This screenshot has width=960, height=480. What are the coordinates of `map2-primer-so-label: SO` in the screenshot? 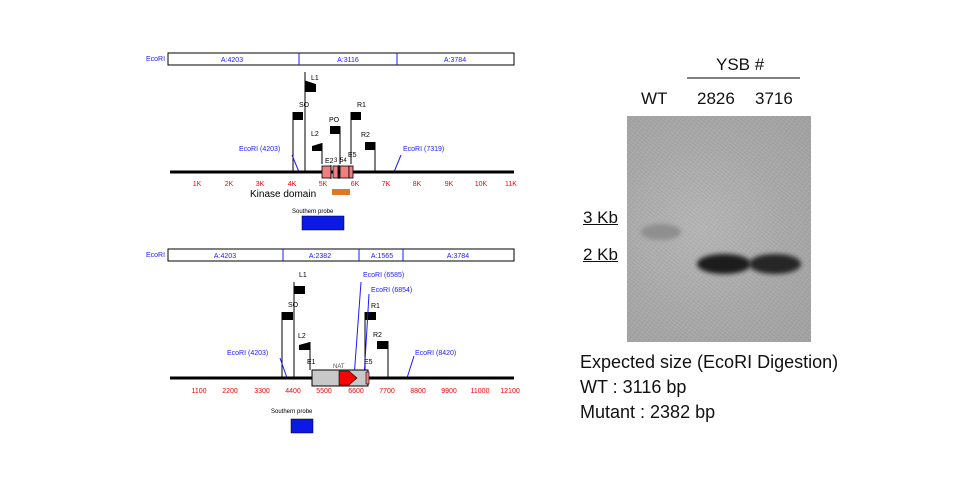 It's located at (293, 305).